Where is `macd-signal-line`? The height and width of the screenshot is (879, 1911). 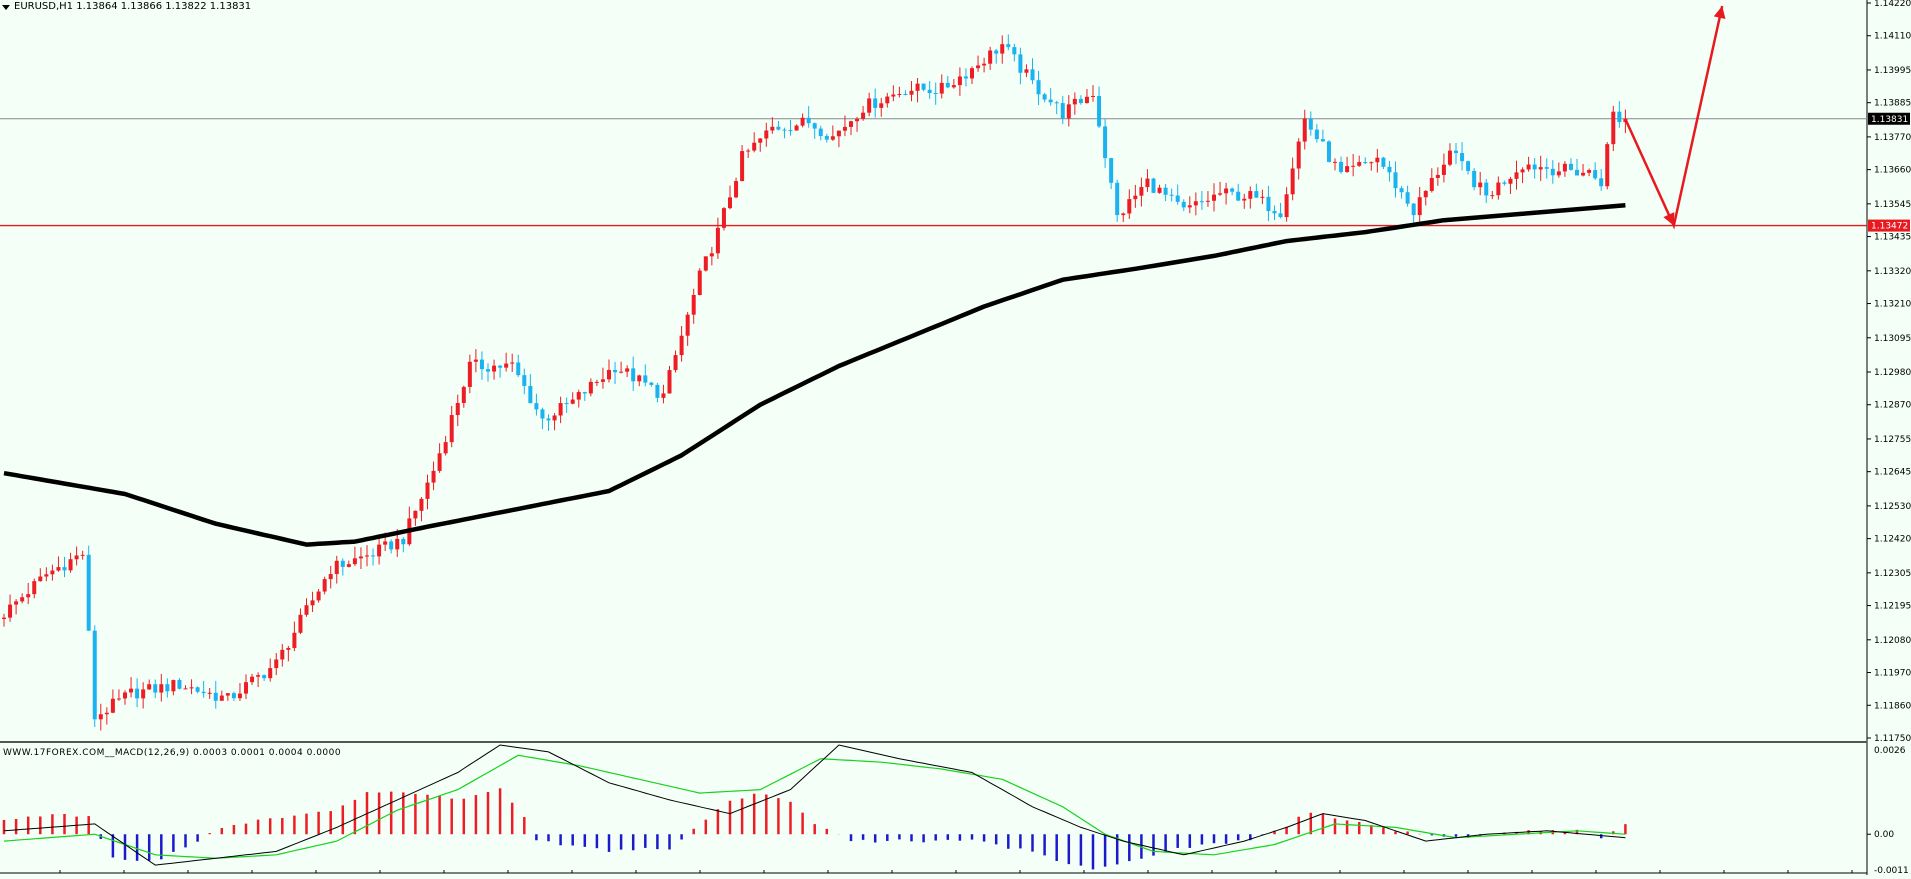 macd-signal-line is located at coordinates (814, 806).